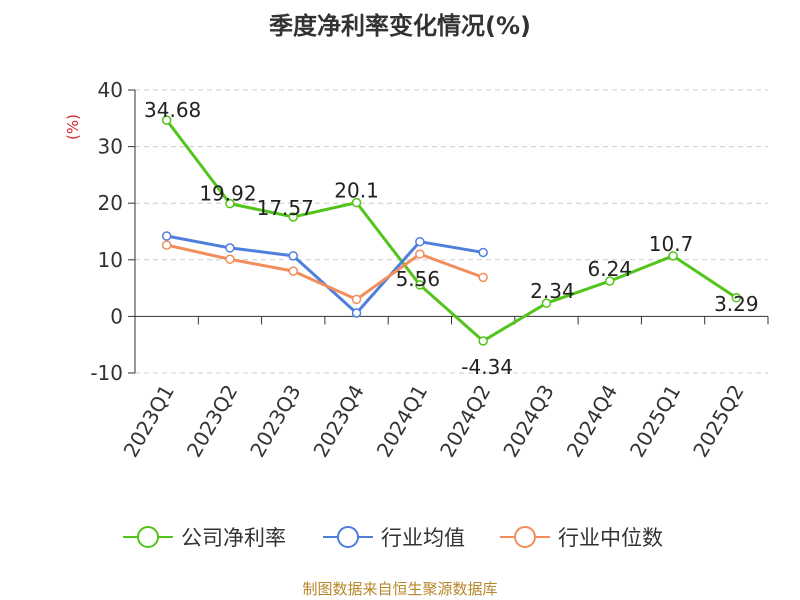  Describe the element at coordinates (338, 421) in the screenshot. I see `x-tick-label: 2023Q4` at that location.